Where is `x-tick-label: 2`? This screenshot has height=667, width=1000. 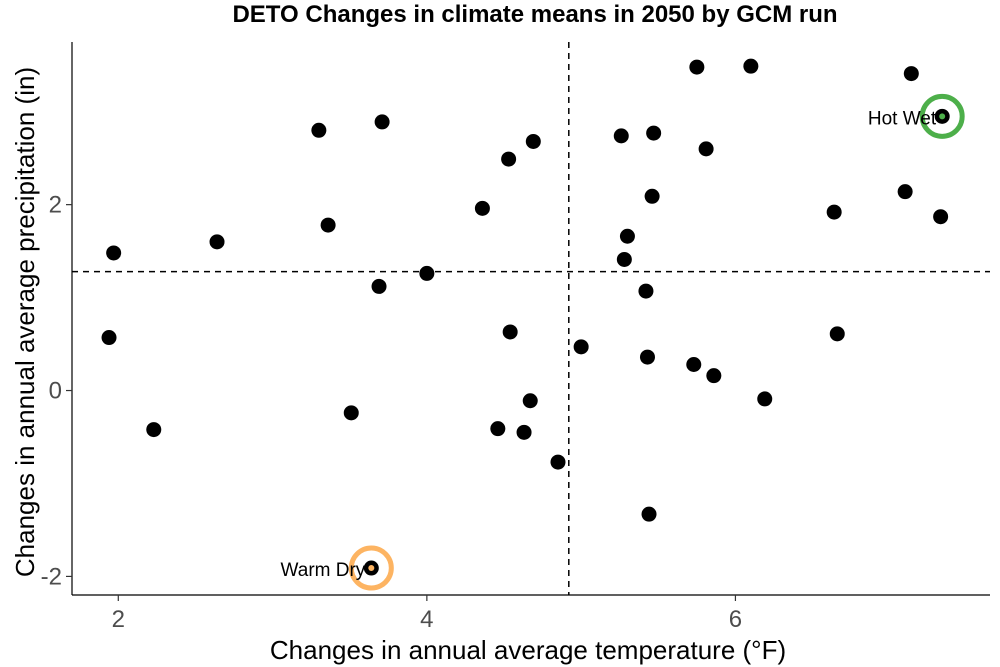 x-tick-label: 2 is located at coordinates (118, 619).